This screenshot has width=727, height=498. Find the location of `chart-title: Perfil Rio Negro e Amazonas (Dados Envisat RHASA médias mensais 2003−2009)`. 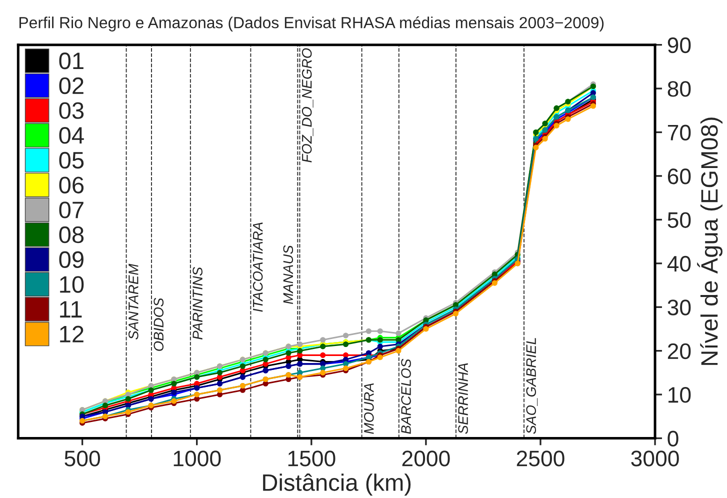

chart-title: Perfil Rio Negro e Amazonas (Dados Envisat RHASA médias mensais 2003−2009) is located at coordinates (311, 24).